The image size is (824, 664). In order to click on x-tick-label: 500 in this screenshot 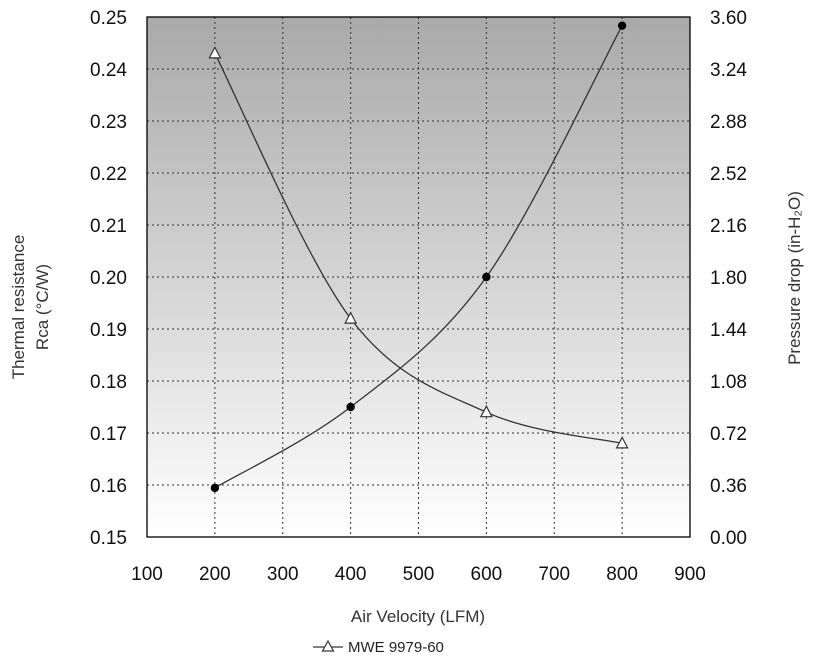, I will do `click(419, 574)`.